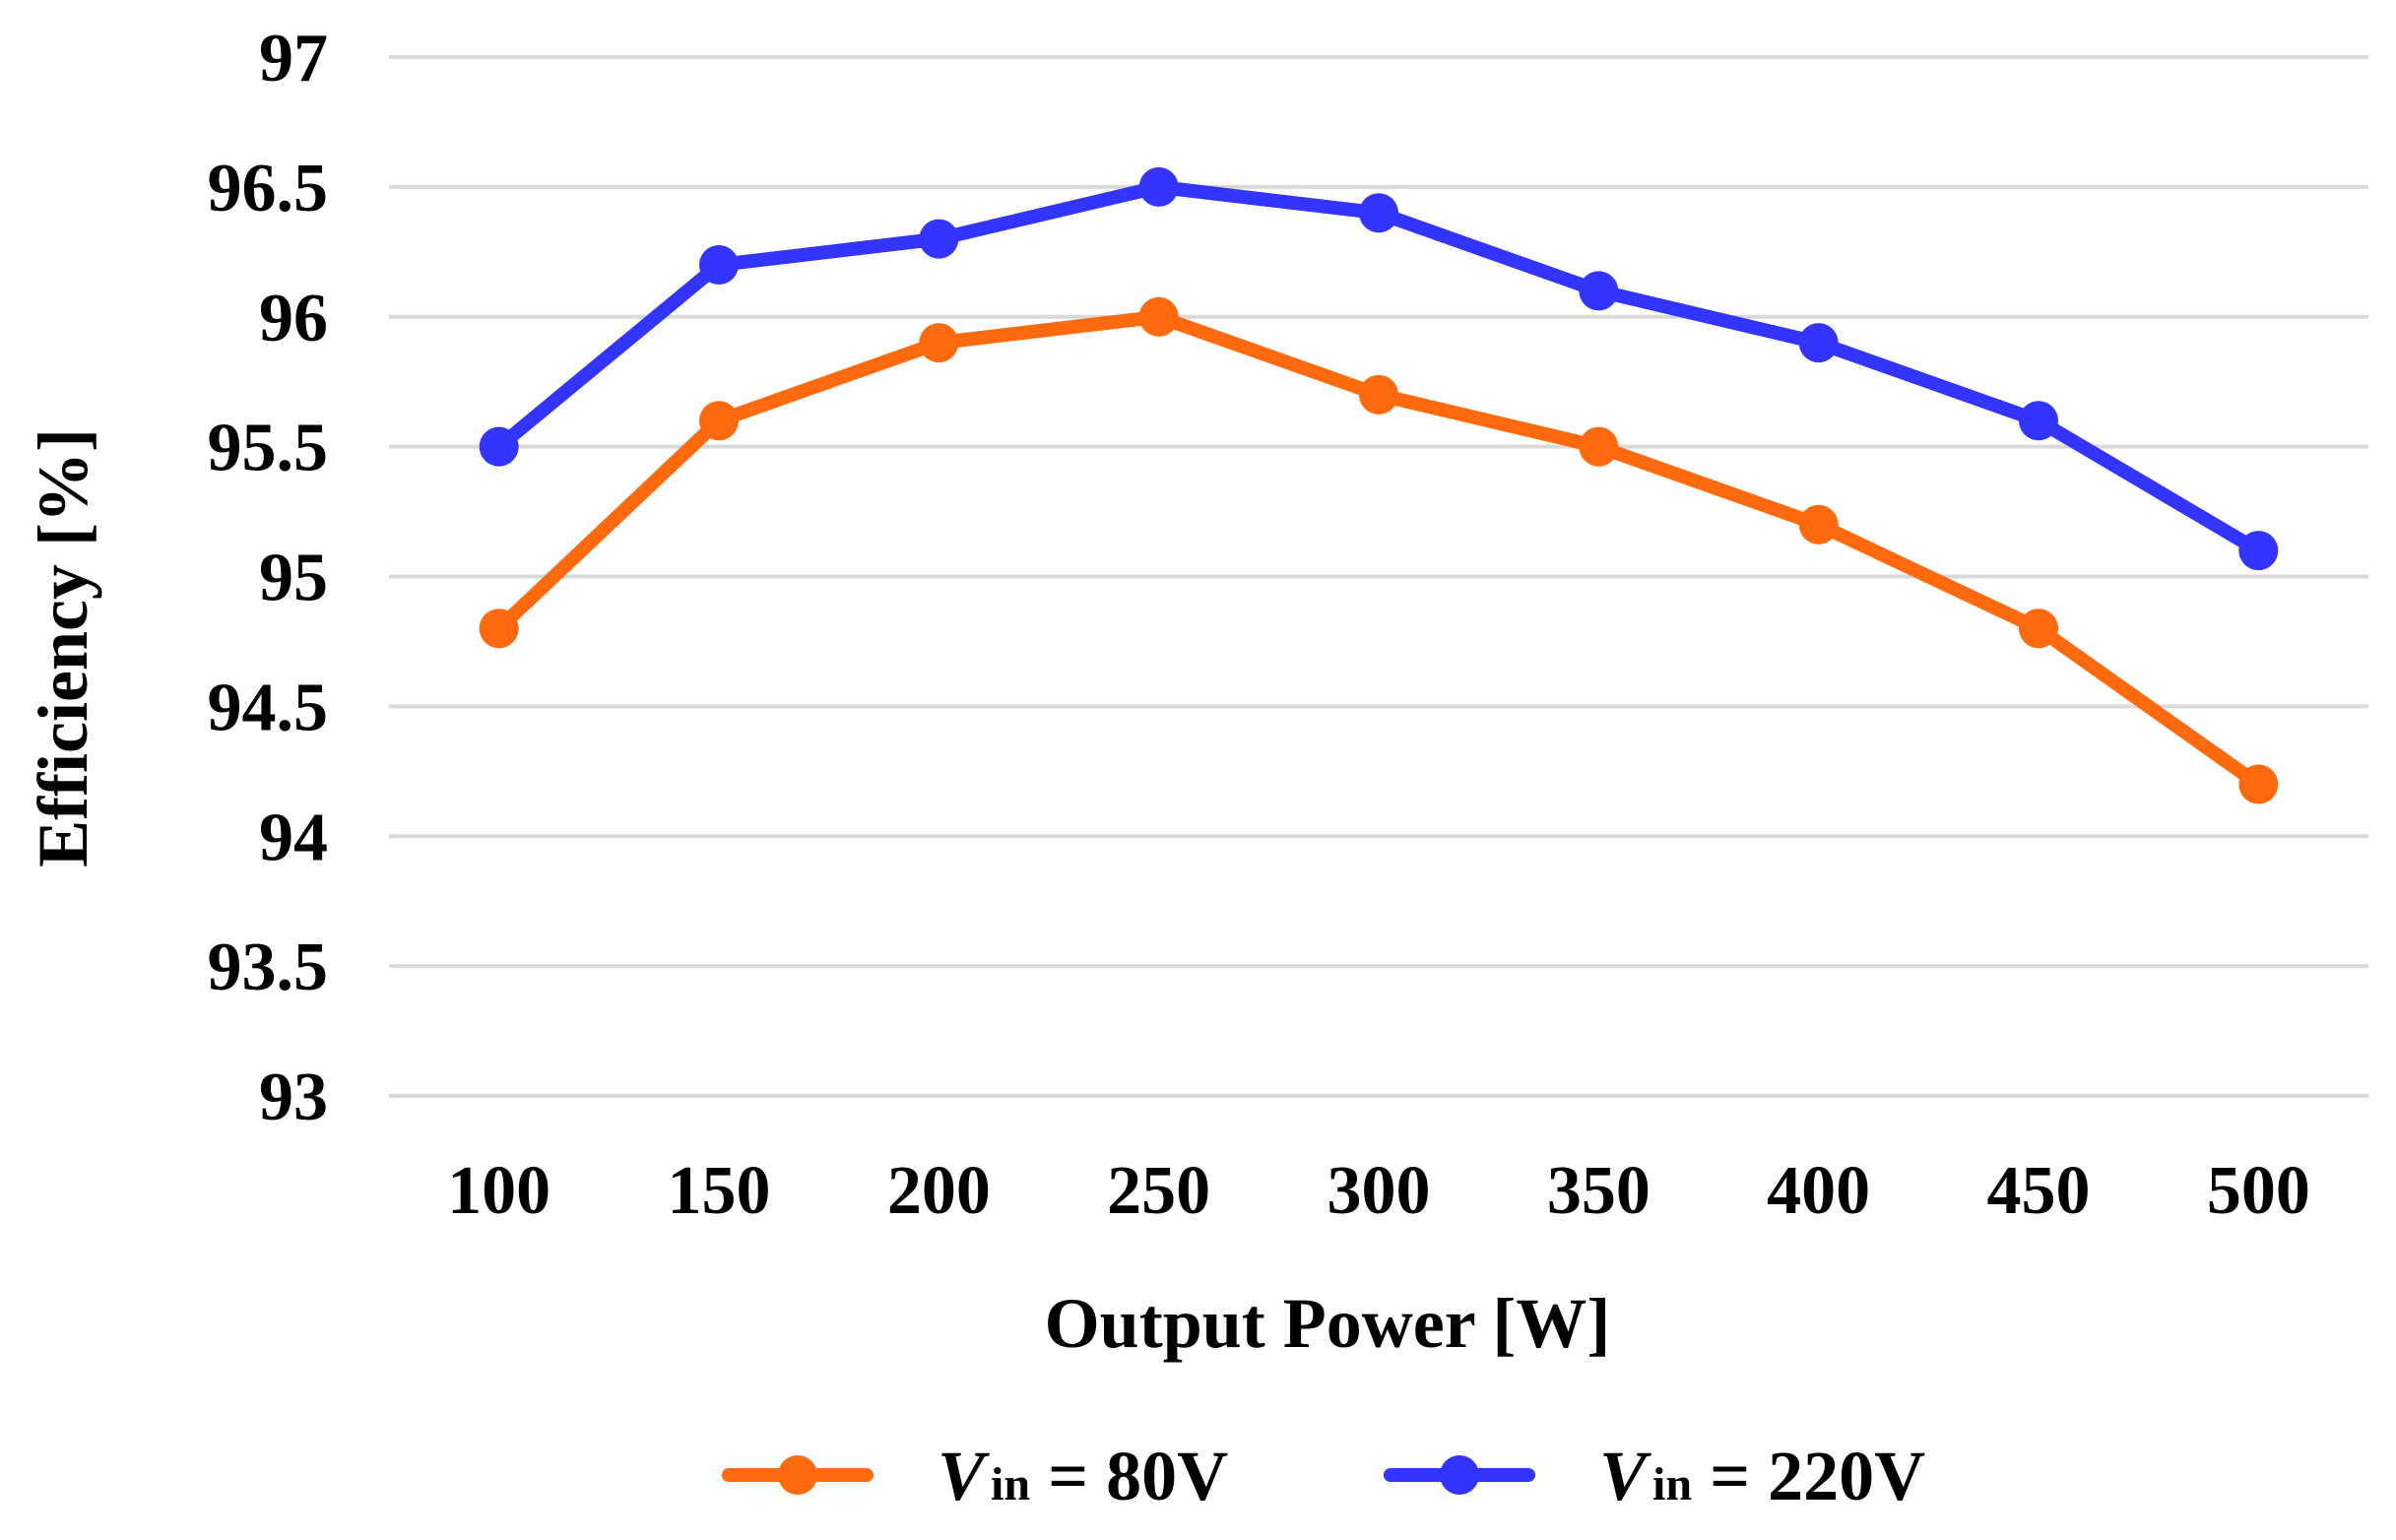  I want to click on y-axis-ticks: 93 93.5 94 94.5 95 95.5 96 96.5 97, so click(268, 578).